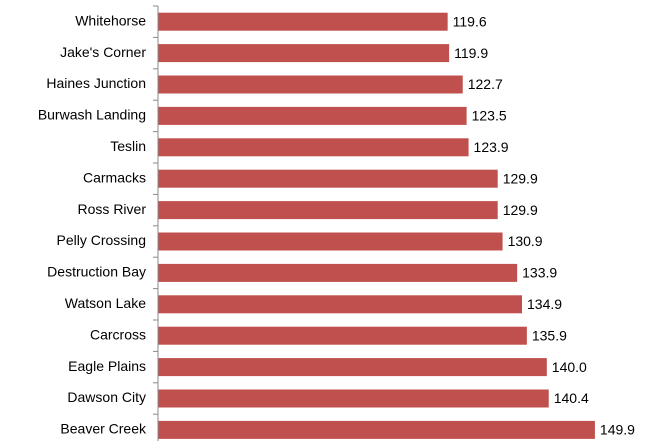 This screenshot has height=441, width=651. Describe the element at coordinates (118, 334) in the screenshot. I see `y-tick-label: Carcross` at that location.